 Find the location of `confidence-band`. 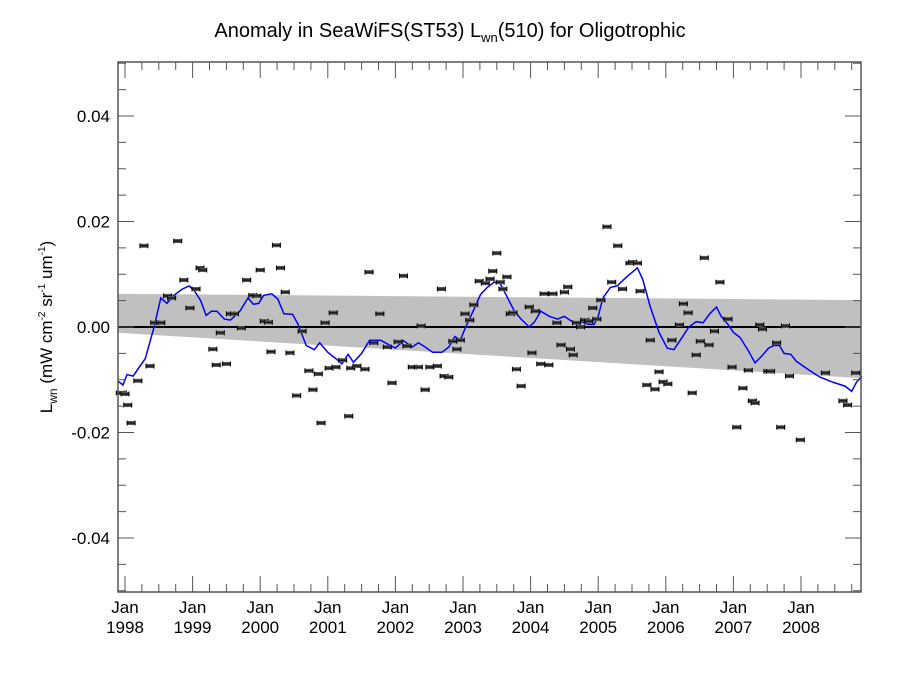

confidence-band is located at coordinates (489, 336).